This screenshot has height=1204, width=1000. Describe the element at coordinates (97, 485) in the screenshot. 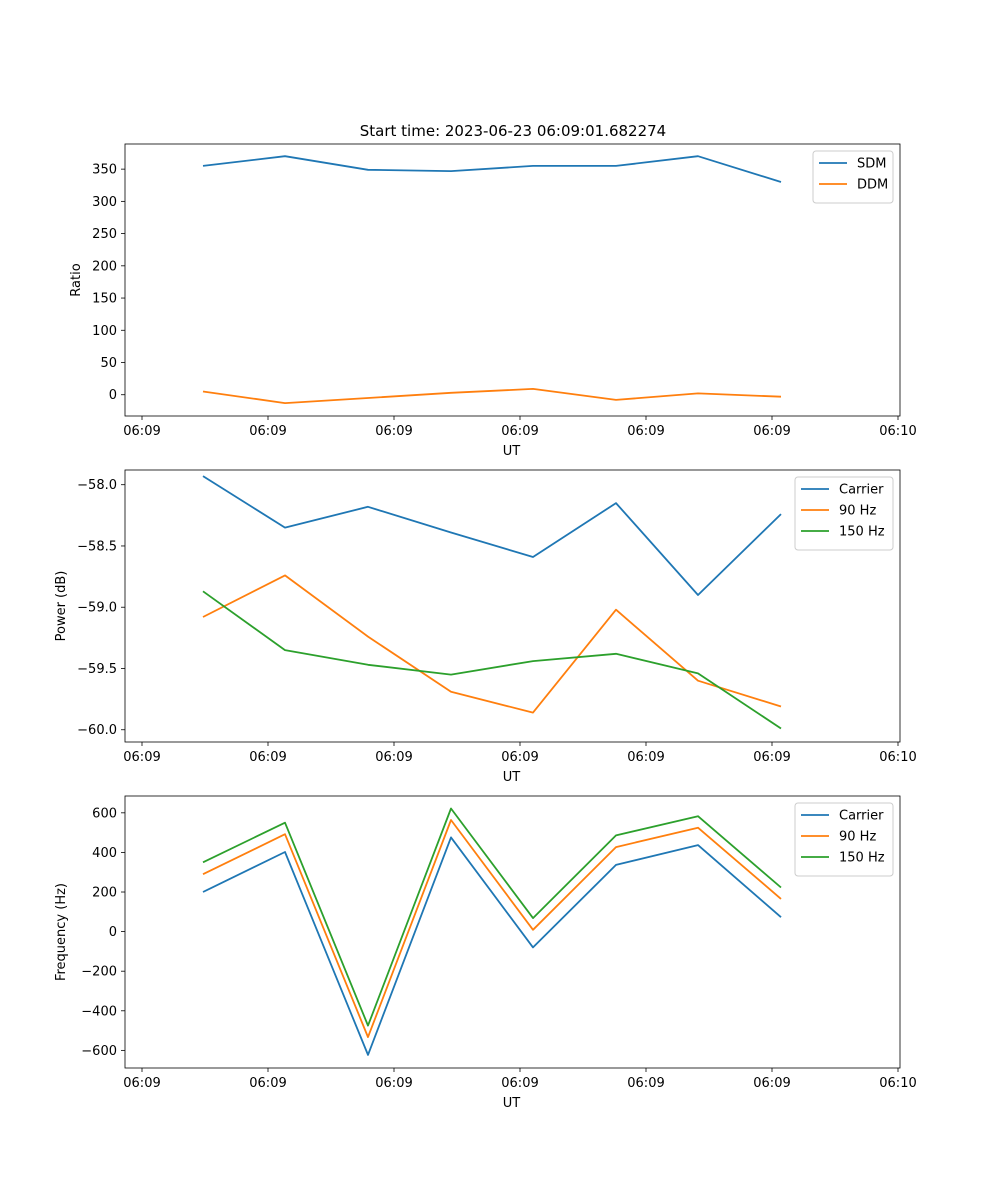

I see `y-tick-label: −58.0` at that location.